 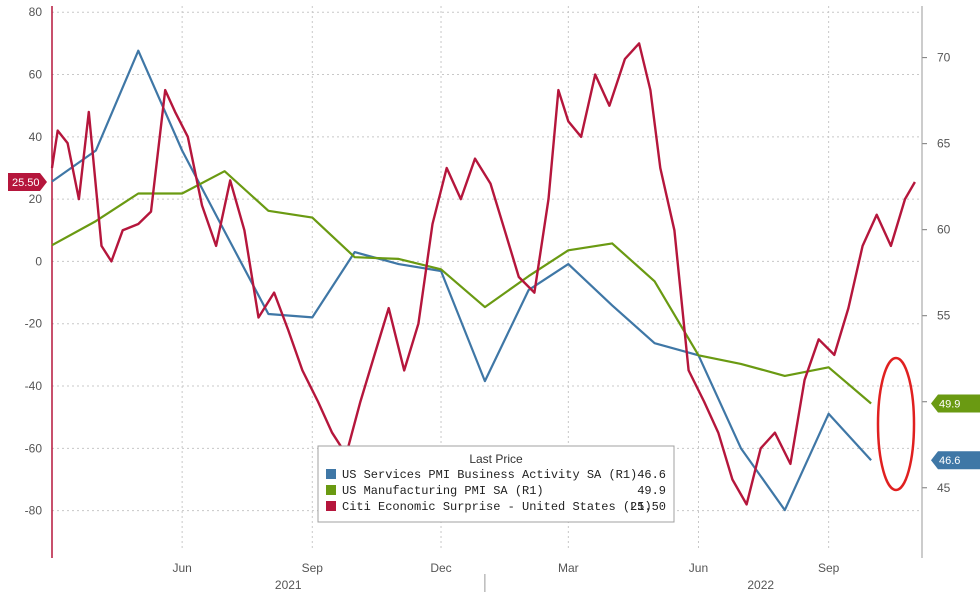 What do you see at coordinates (651, 491) in the screenshot?
I see `legend-value: 49.9` at bounding box center [651, 491].